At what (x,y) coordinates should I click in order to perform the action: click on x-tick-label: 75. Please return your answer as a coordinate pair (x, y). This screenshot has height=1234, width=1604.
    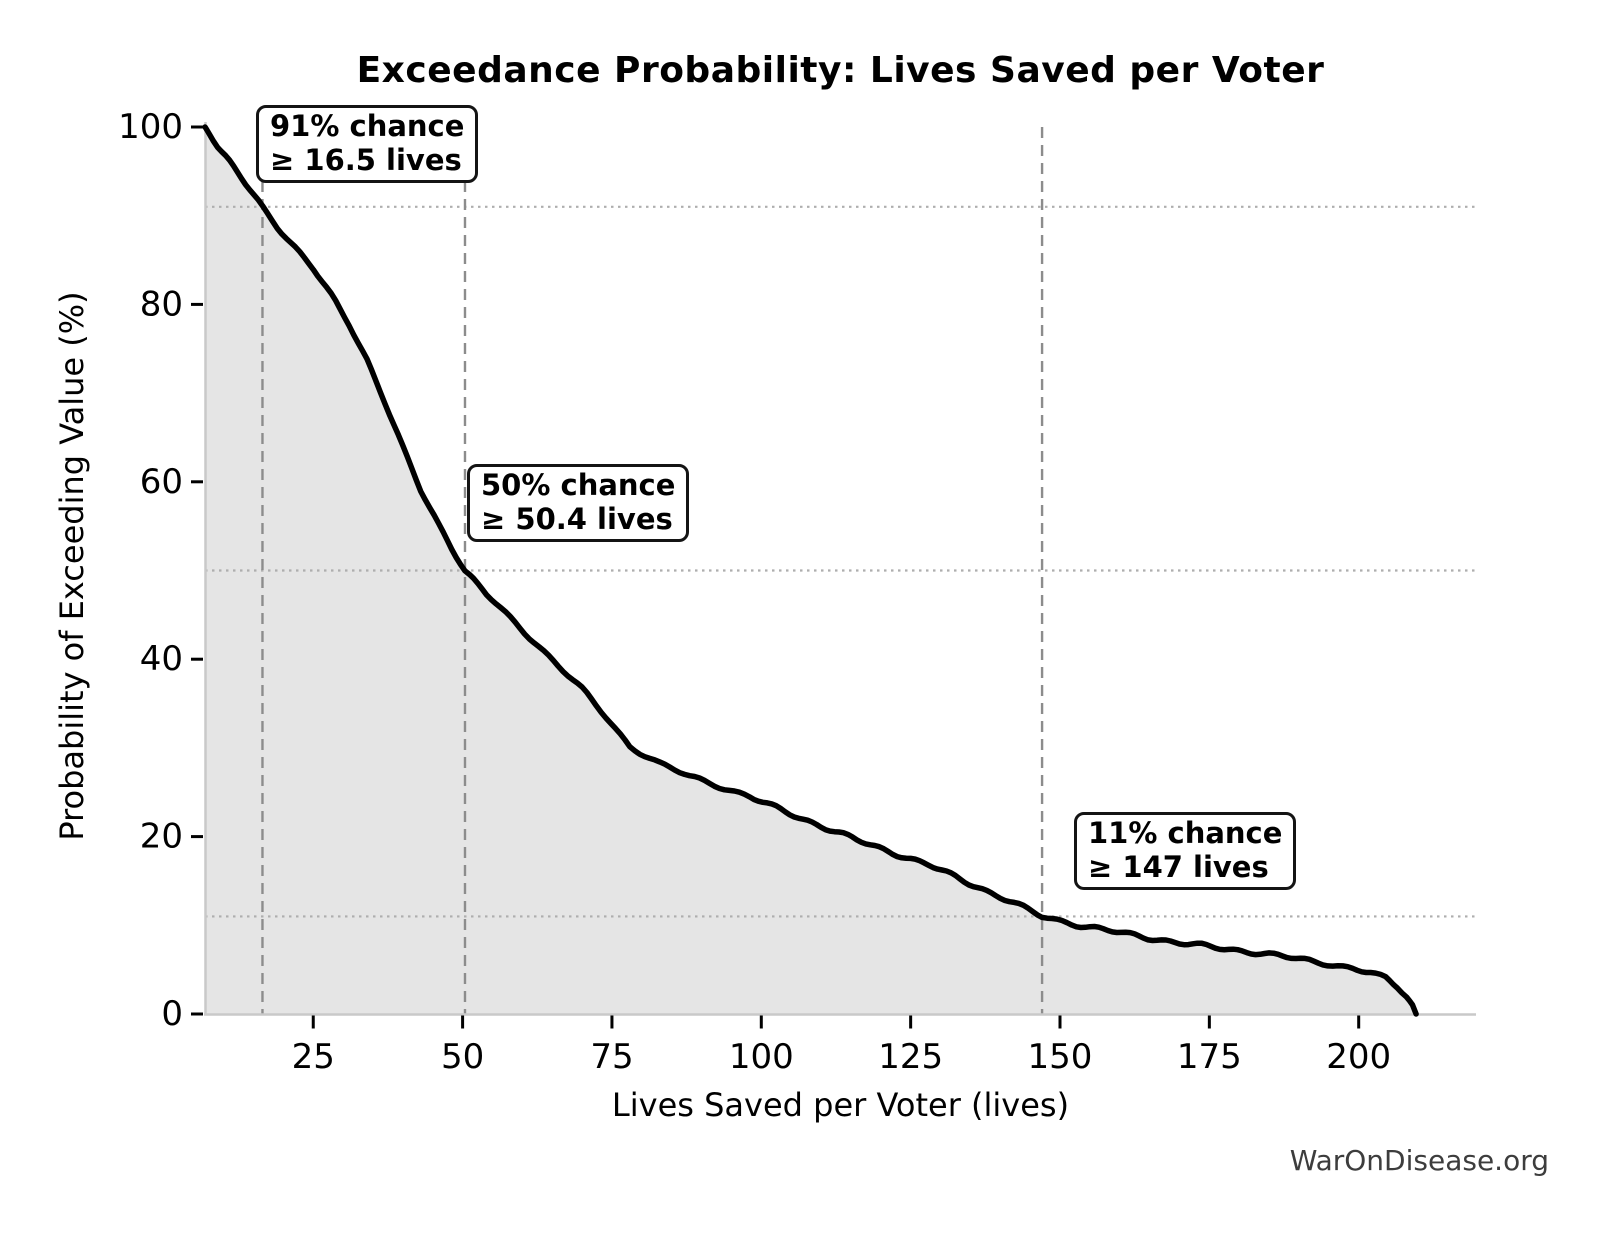
    Looking at the image, I should click on (611, 1057).